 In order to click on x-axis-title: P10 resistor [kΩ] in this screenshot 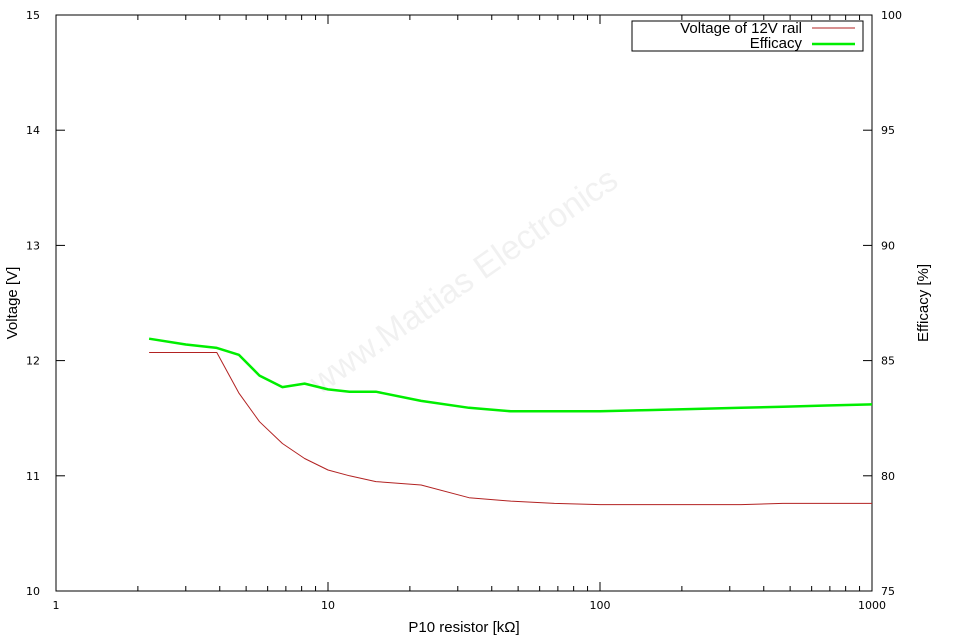, I will do `click(463, 627)`.